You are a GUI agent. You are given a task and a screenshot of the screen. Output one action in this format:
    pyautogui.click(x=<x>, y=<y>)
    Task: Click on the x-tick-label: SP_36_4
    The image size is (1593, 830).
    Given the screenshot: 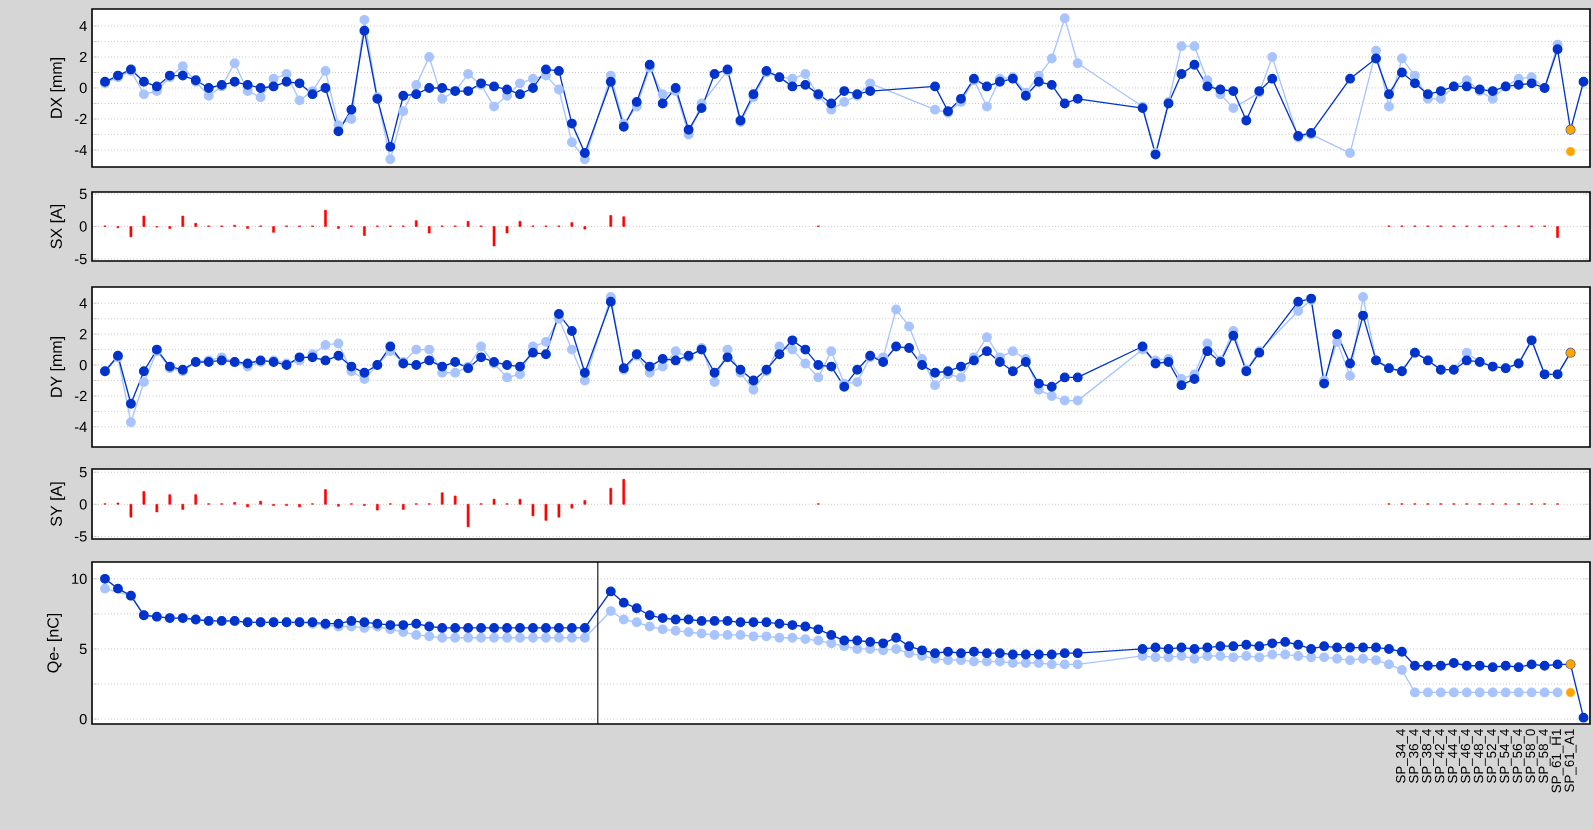 What is the action you would take?
    pyautogui.click(x=1414, y=756)
    